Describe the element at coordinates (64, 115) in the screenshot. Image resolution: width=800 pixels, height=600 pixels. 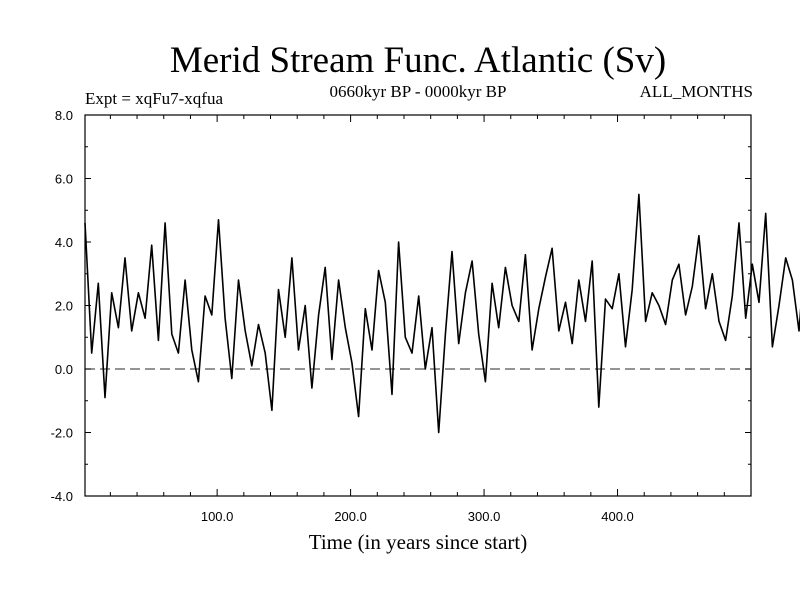
I see `y-tick-label: 8.0` at that location.